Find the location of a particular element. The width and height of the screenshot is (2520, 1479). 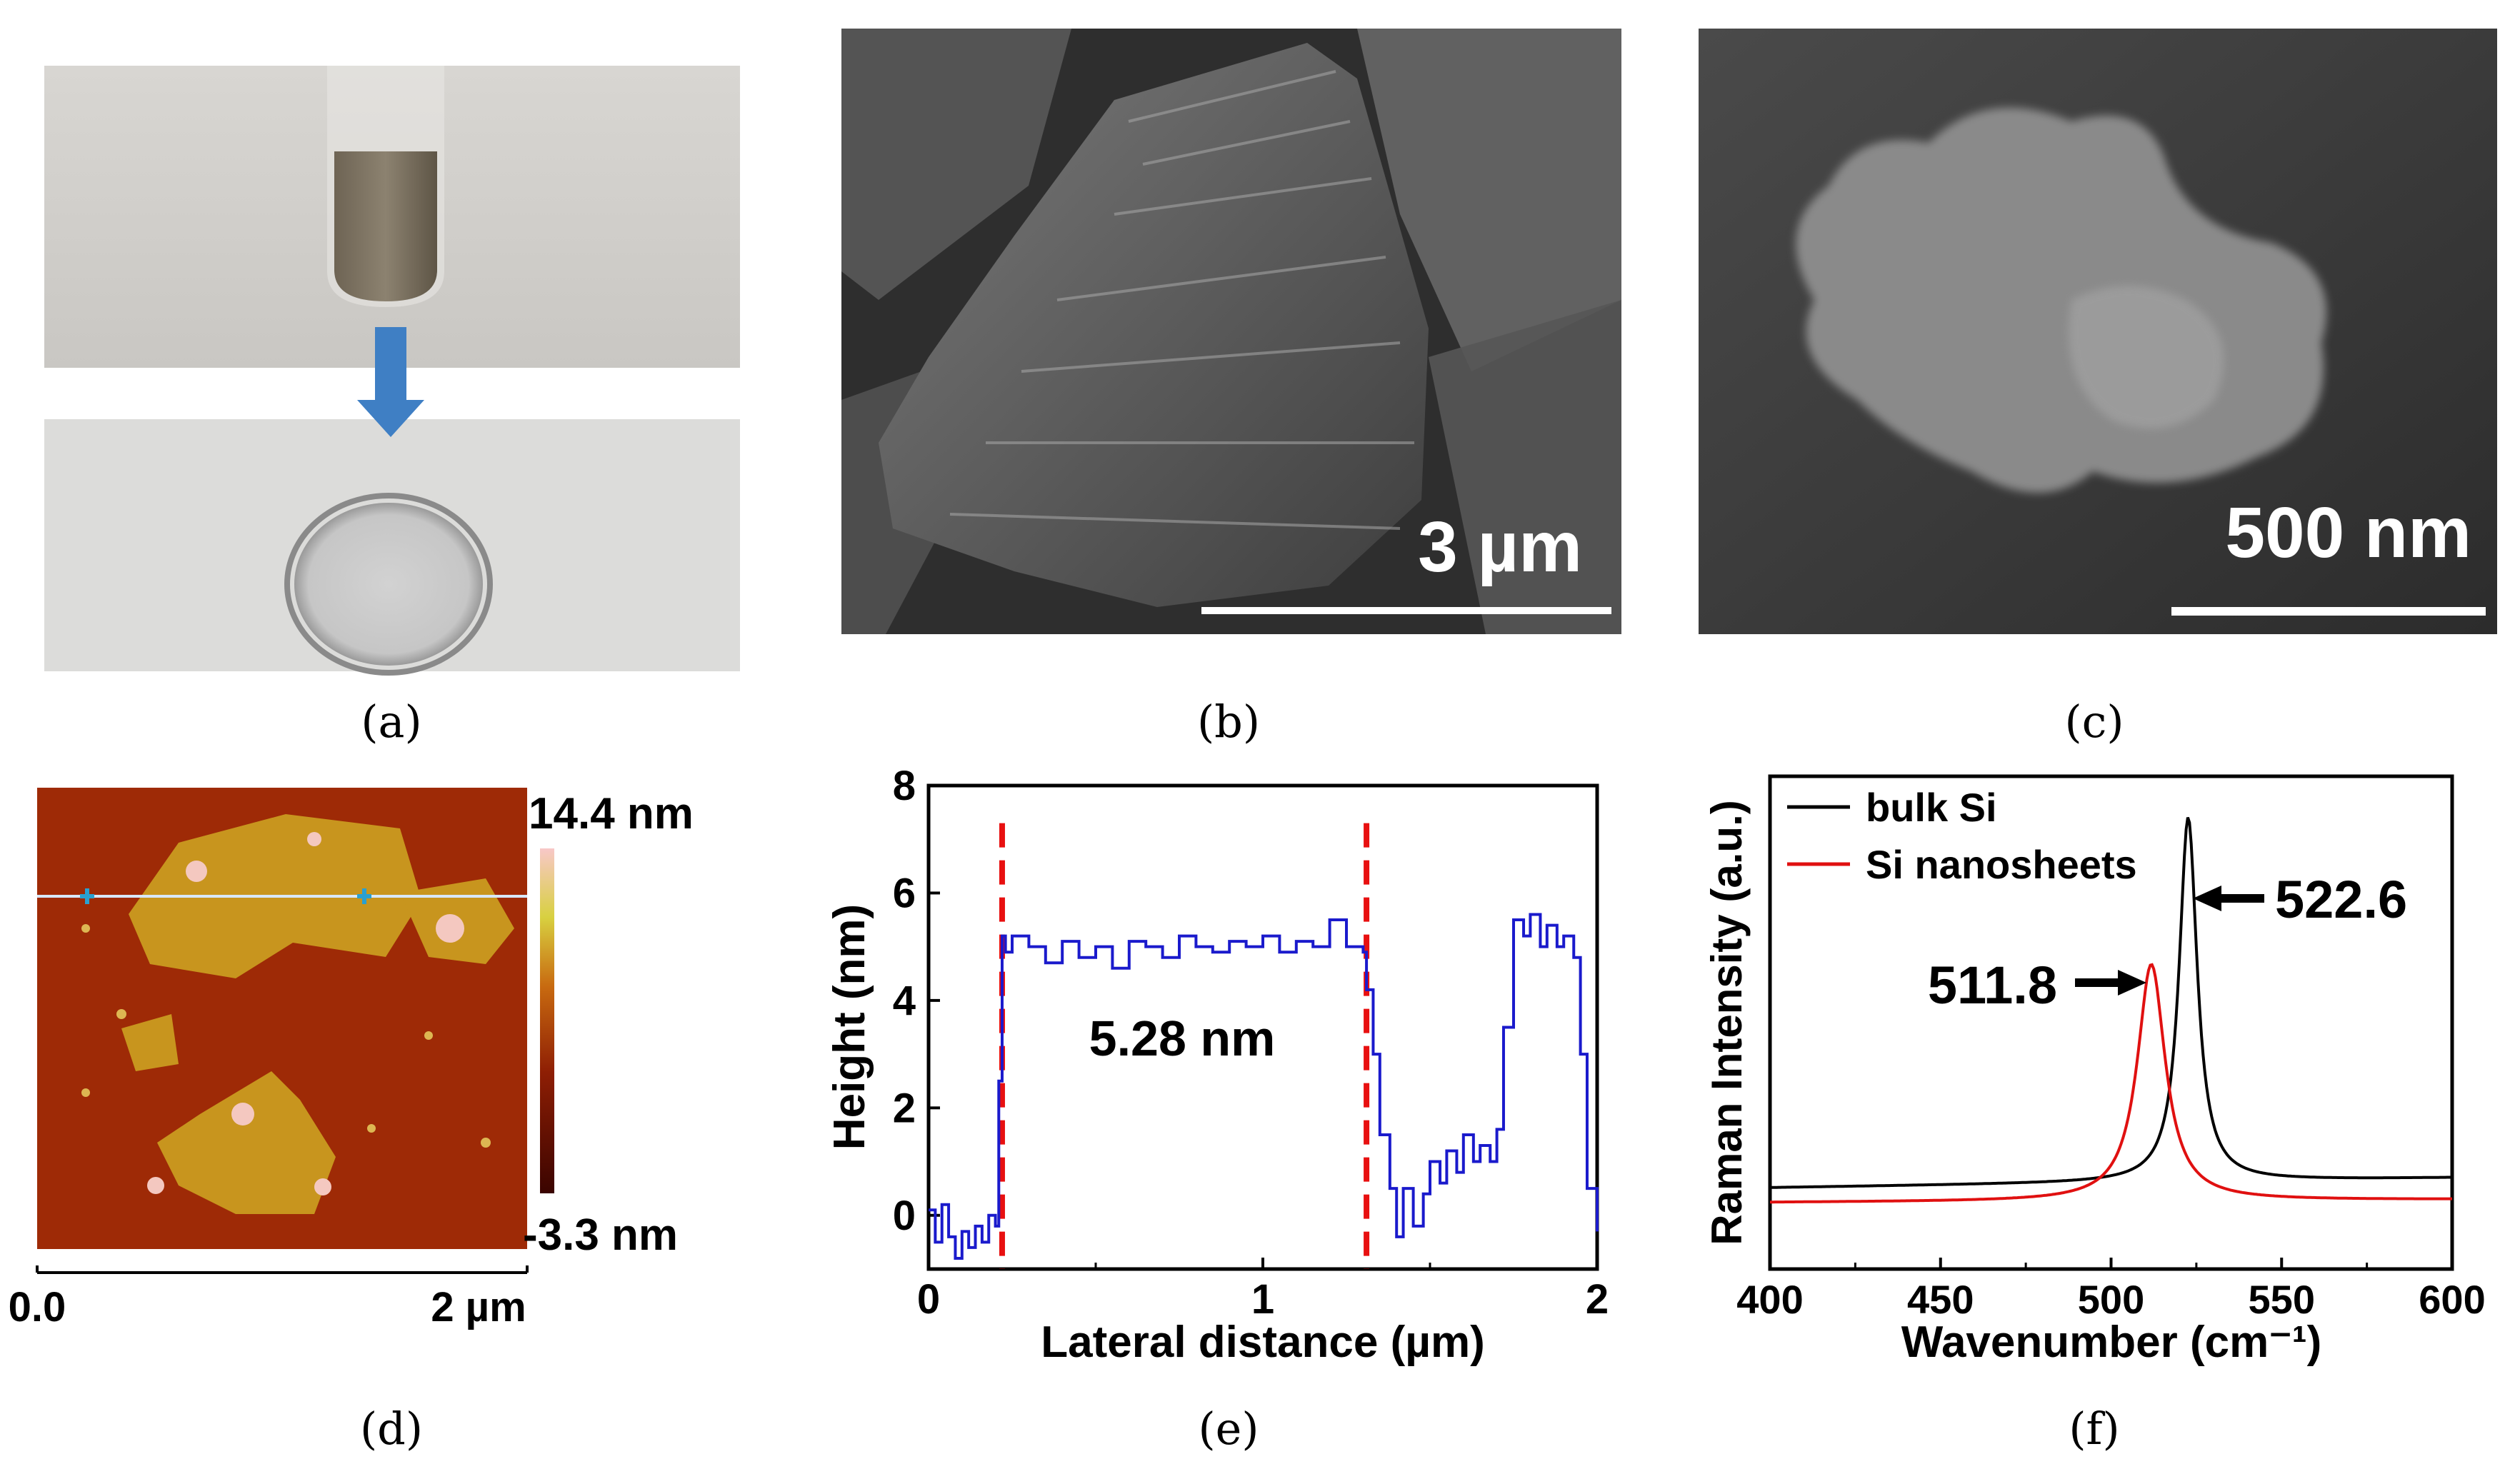

chart-f-ticks: 400 450 500 550 600 is located at coordinates (2111, 1290).